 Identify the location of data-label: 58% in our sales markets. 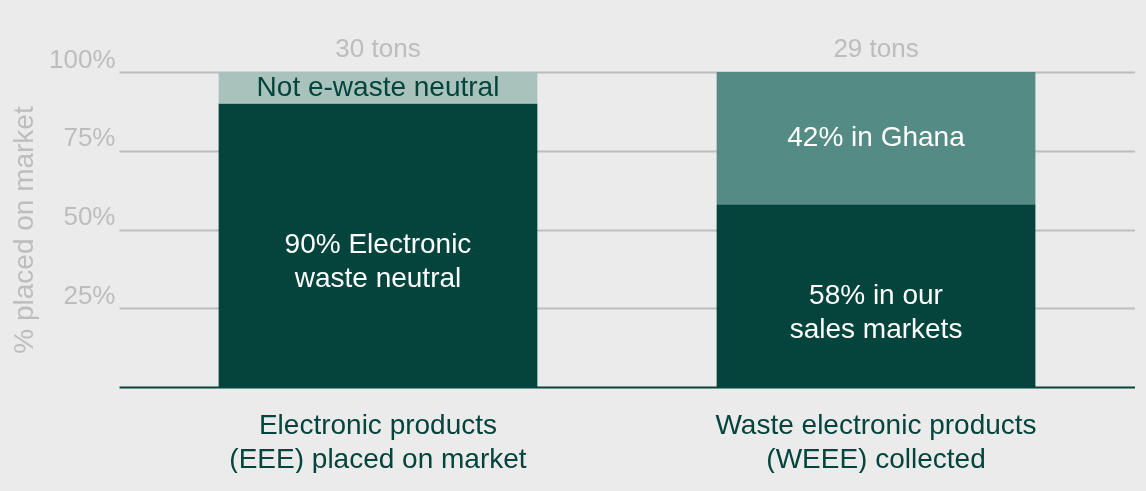
(876, 311).